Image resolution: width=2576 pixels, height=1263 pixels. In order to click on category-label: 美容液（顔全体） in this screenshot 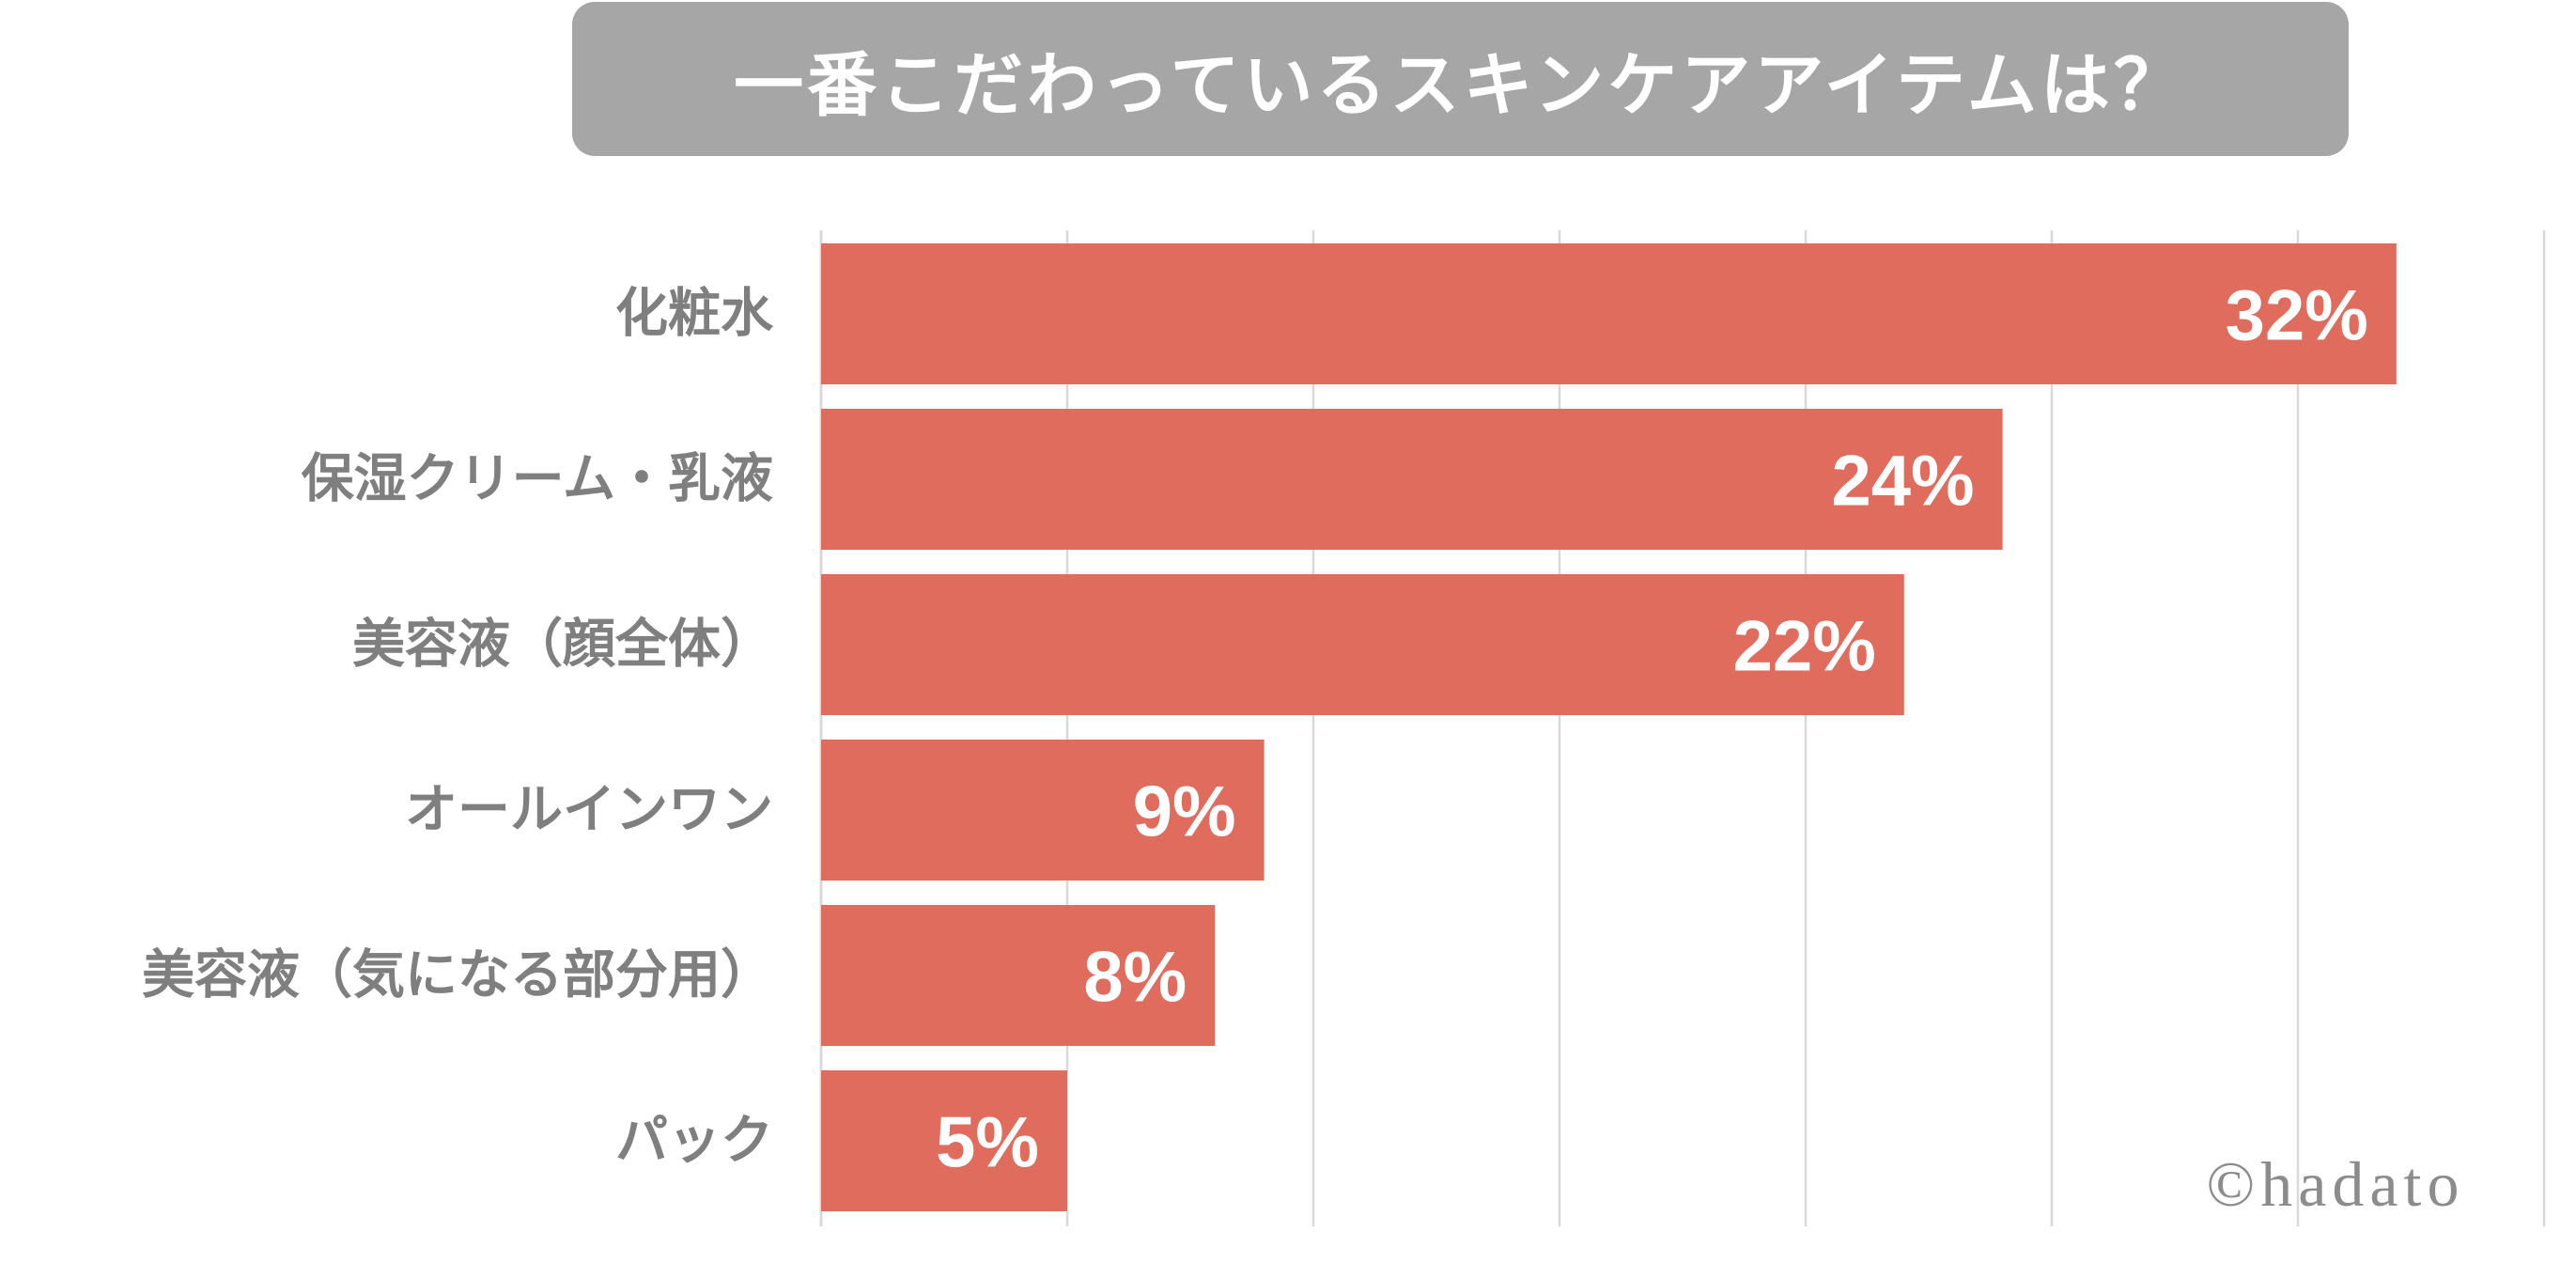, I will do `click(562, 645)`.